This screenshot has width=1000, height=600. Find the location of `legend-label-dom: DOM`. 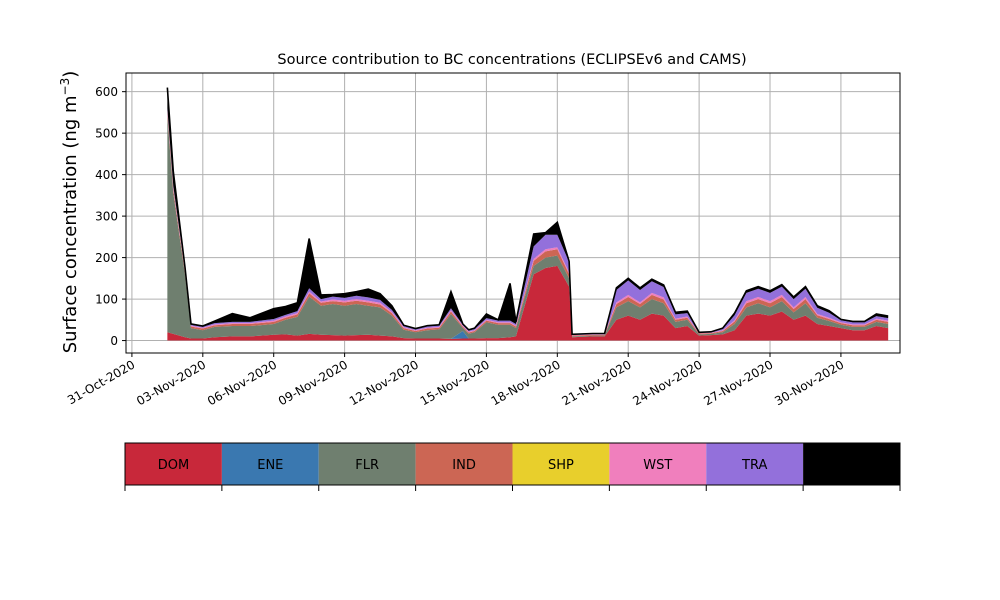

legend-label-dom: DOM is located at coordinates (173, 465).